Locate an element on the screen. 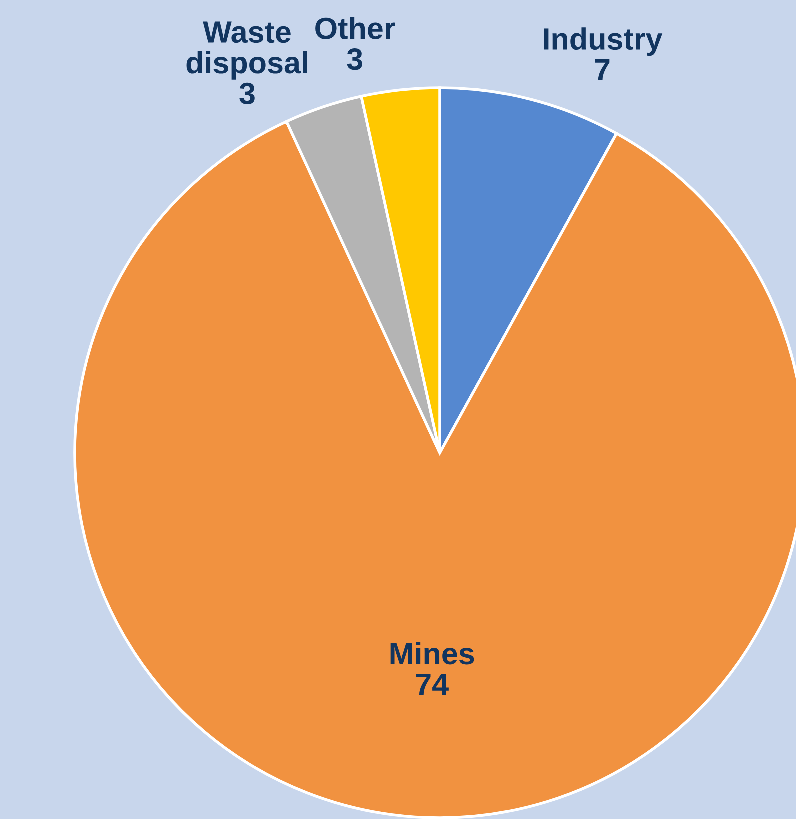 The image size is (796, 819). data-label: 74 is located at coordinates (432, 685).